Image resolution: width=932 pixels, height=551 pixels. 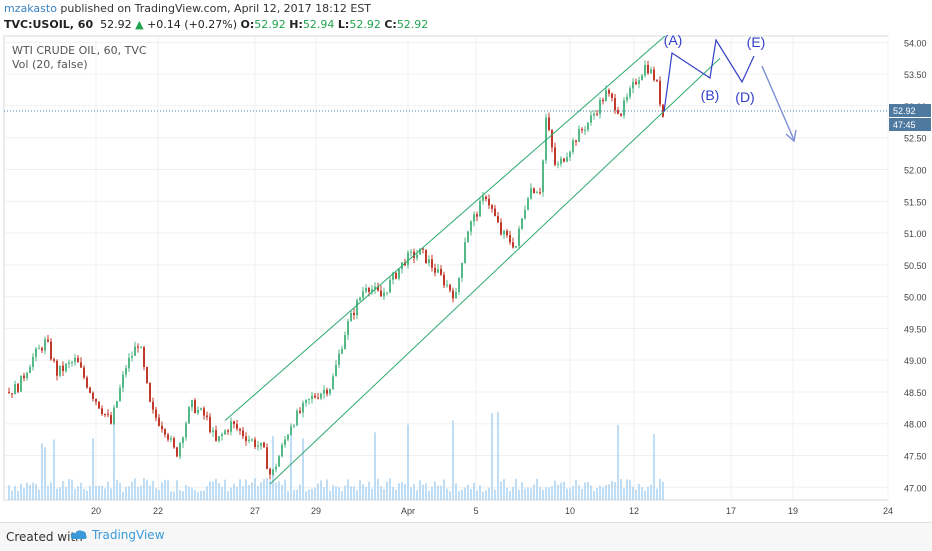 What do you see at coordinates (915, 425) in the screenshot?
I see `y-tick-label: 48.00` at bounding box center [915, 425].